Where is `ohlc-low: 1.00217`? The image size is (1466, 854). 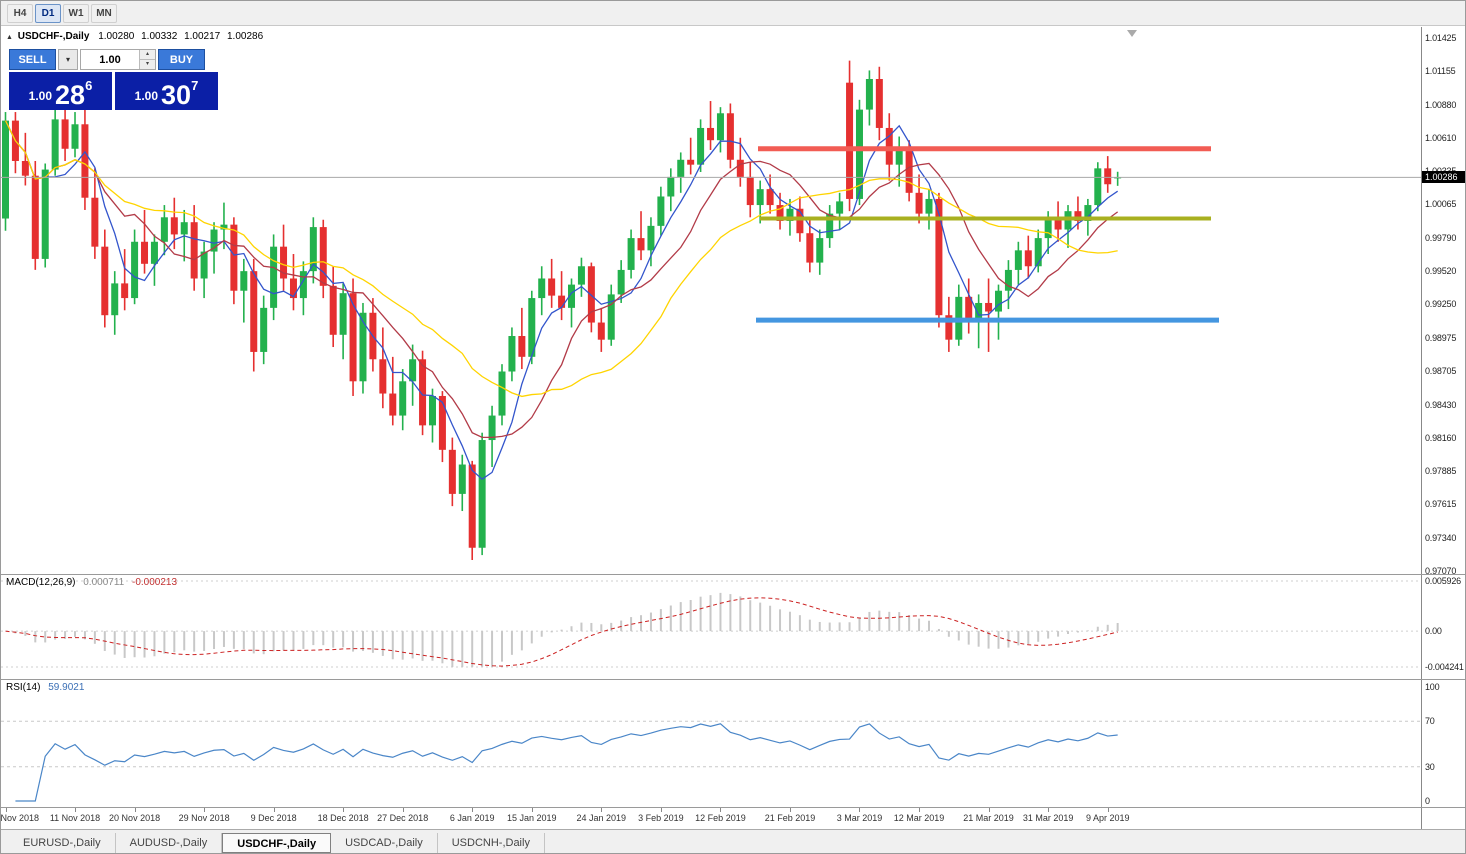
ohlc-low: 1.00217 is located at coordinates (202, 36).